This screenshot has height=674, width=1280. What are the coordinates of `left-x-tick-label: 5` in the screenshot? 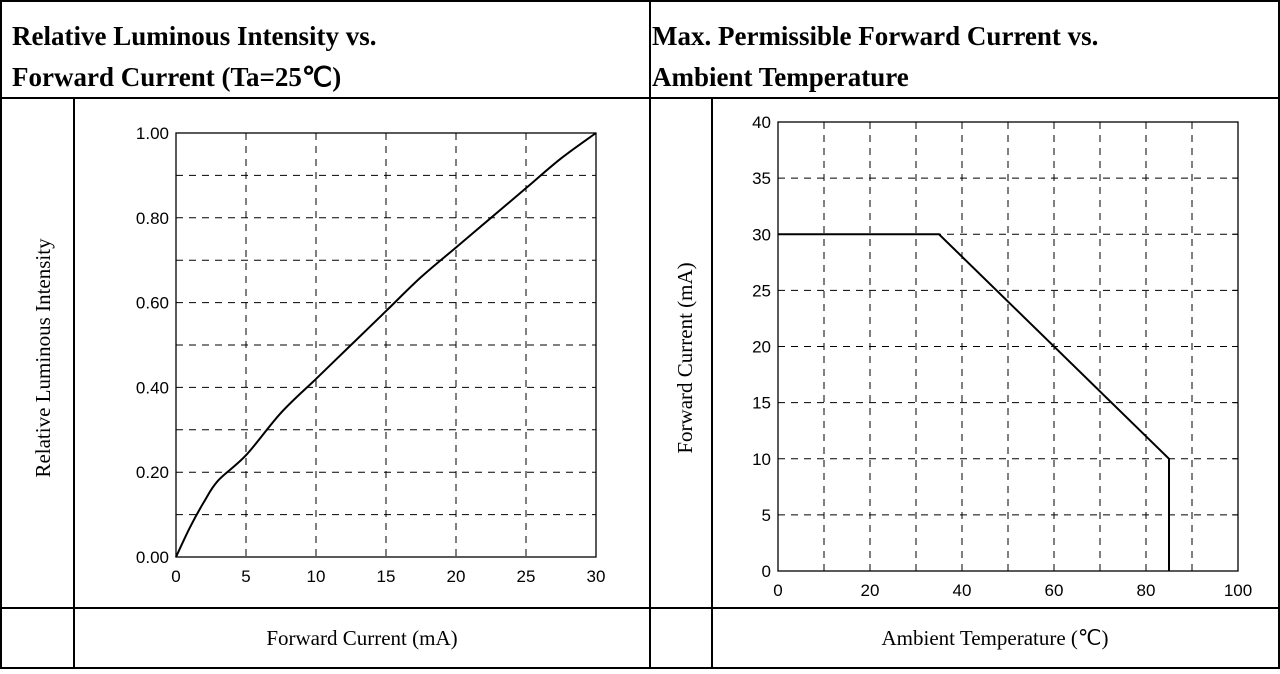 It's located at (245, 576).